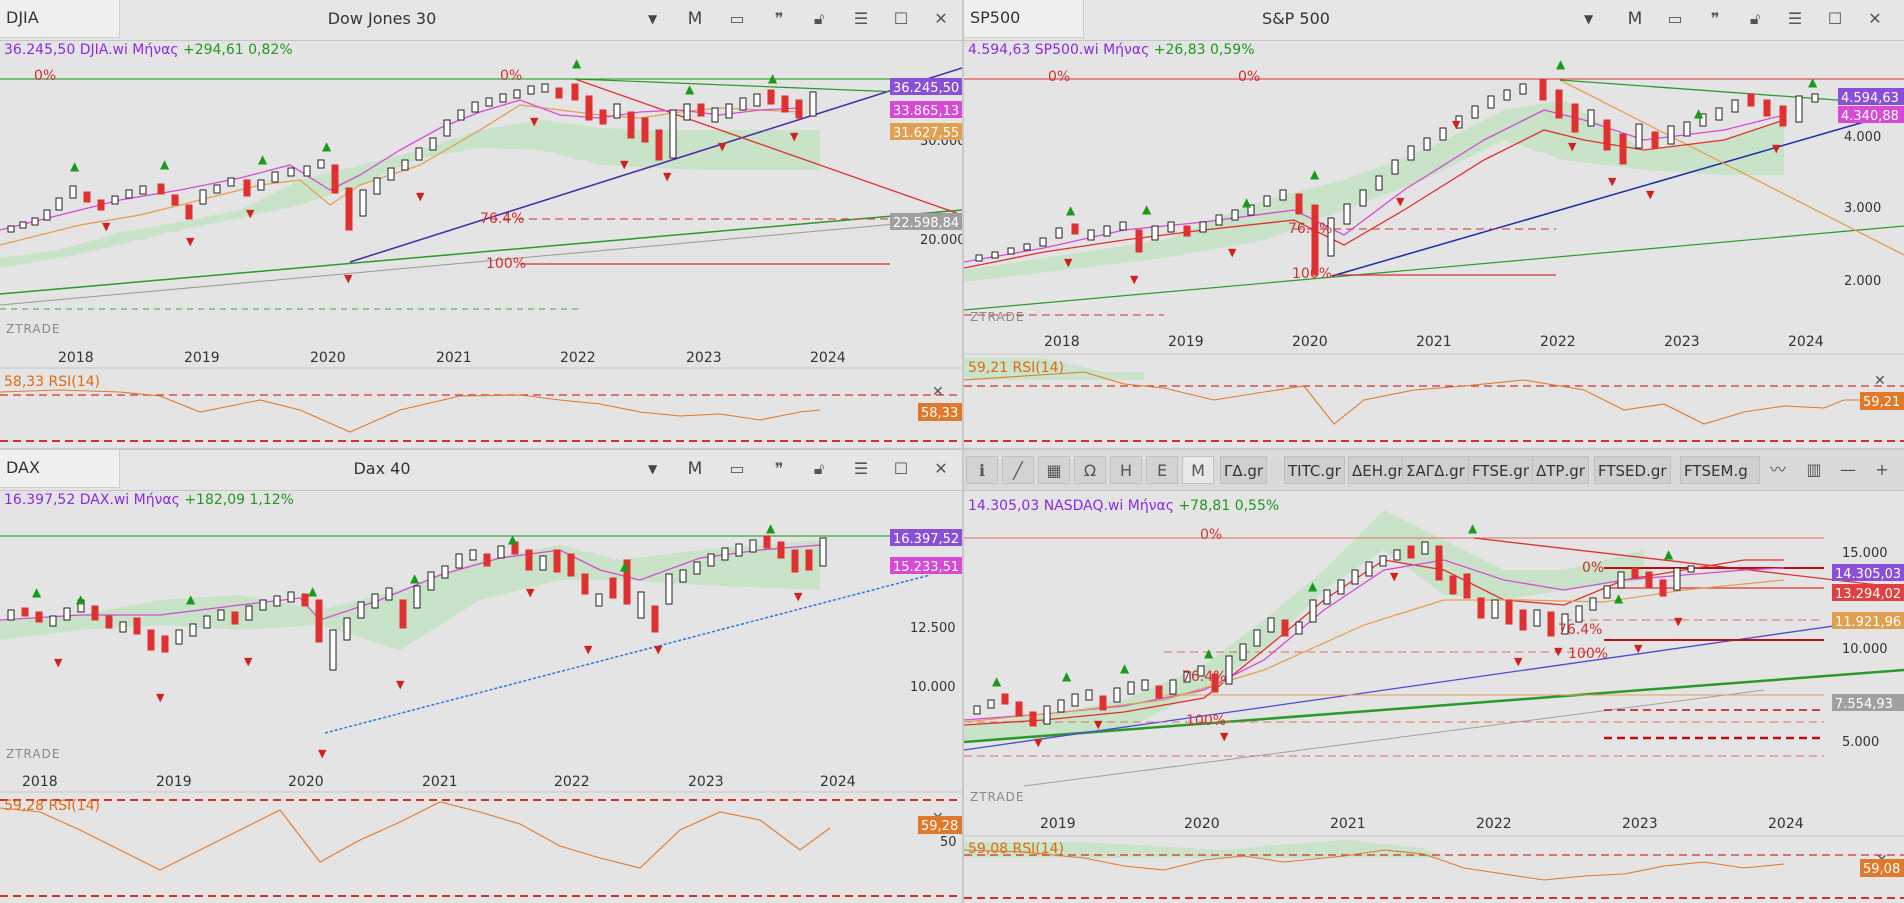 This screenshot has height=903, width=1904. What do you see at coordinates (410, 411) in the screenshot?
I see `rsi-line` at bounding box center [410, 411].